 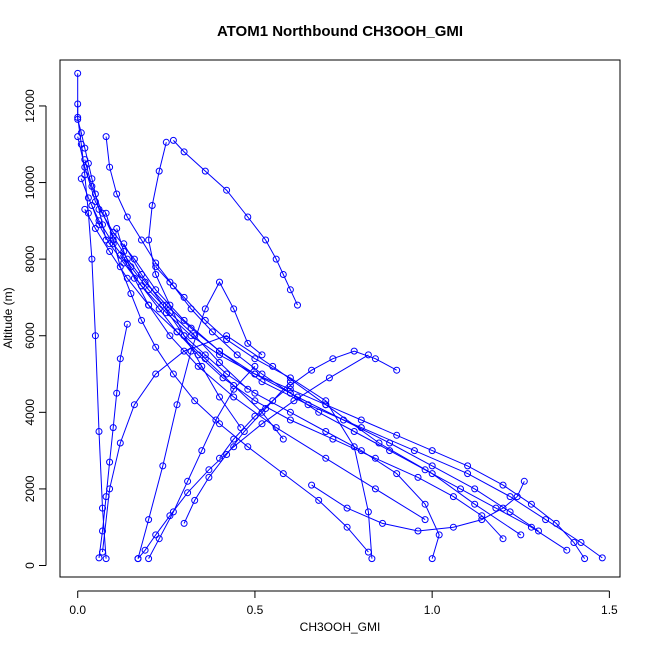 What do you see at coordinates (77, 610) in the screenshot?
I see `x-tick-label: 0.0` at bounding box center [77, 610].